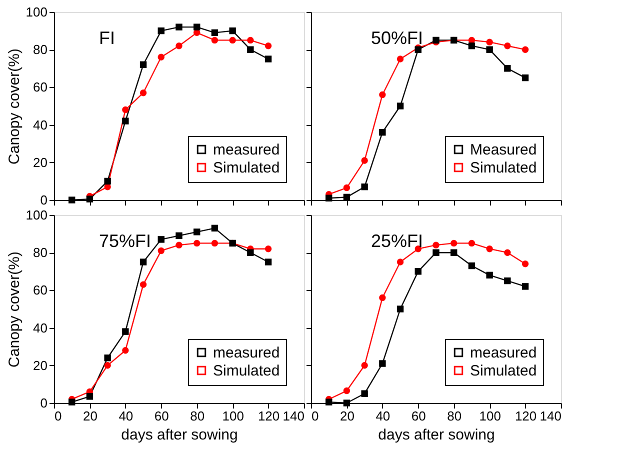 The height and width of the screenshot is (467, 627). What do you see at coordinates (503, 150) in the screenshot?
I see `legend-label: Measured` at bounding box center [503, 150].